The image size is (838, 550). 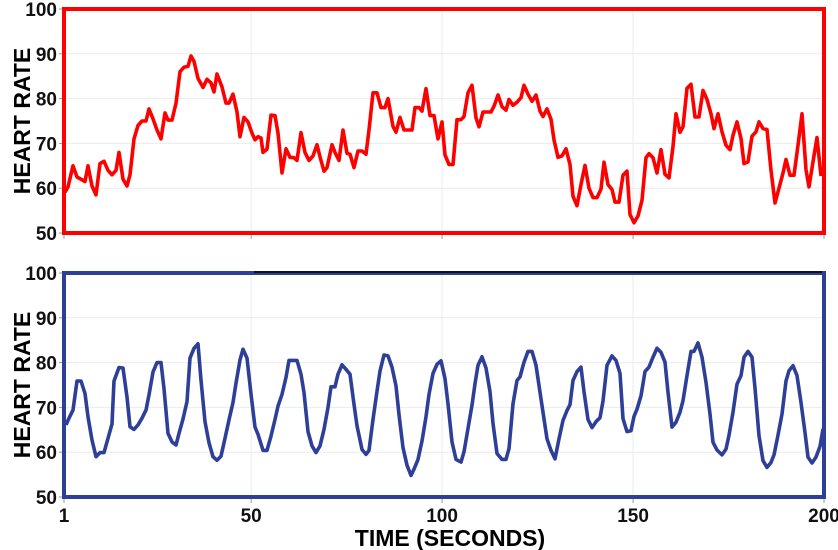 What do you see at coordinates (22, 385) in the screenshot?
I see `bottom-y-axis-title: HEART RATE` at bounding box center [22, 385].